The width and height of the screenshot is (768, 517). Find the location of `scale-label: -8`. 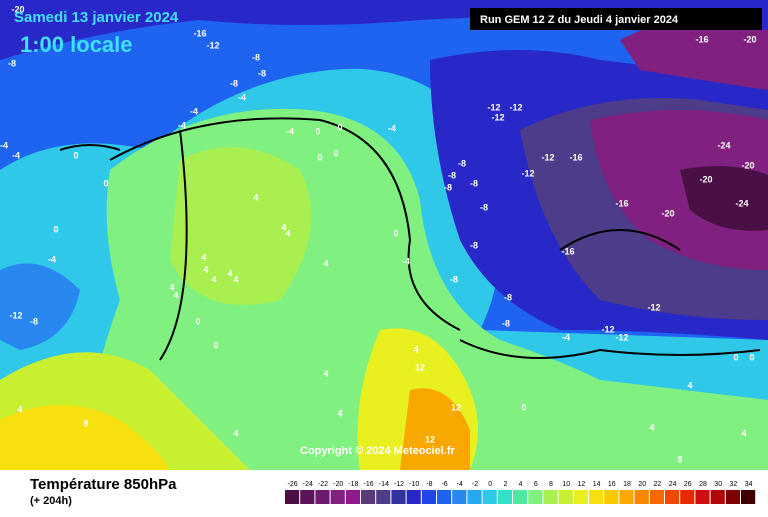

scale-label: -8 is located at coordinates (429, 484).